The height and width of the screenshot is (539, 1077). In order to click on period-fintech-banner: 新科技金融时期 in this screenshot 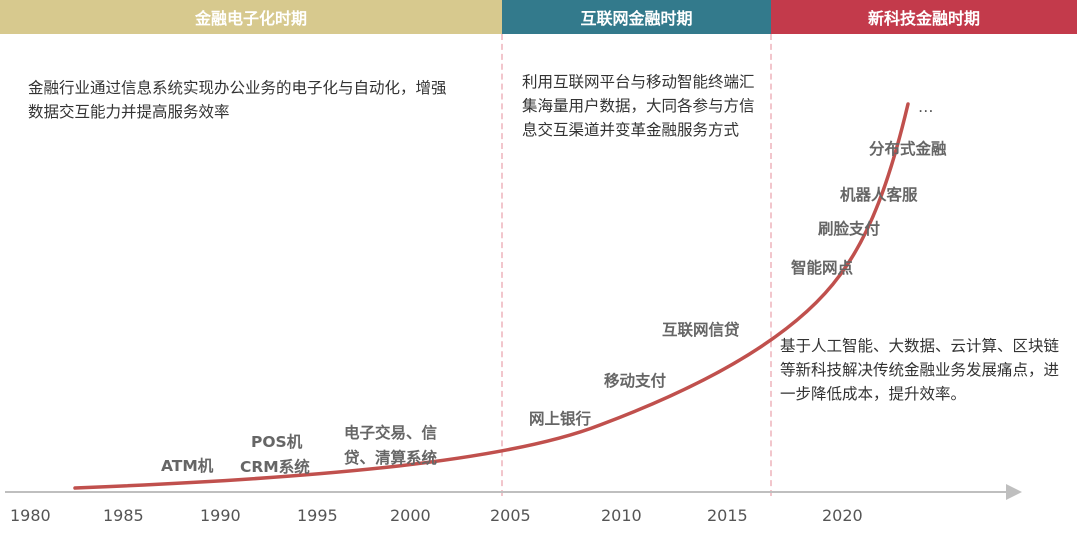, I will do `click(924, 17)`.